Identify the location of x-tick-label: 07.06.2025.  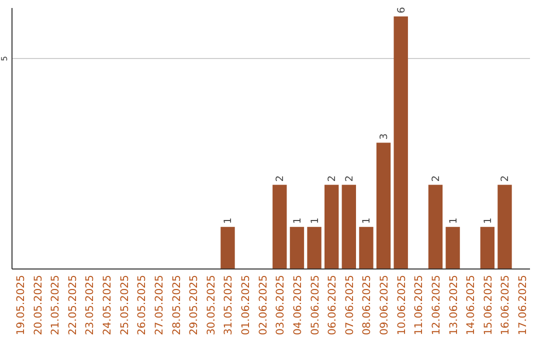
(350, 305).